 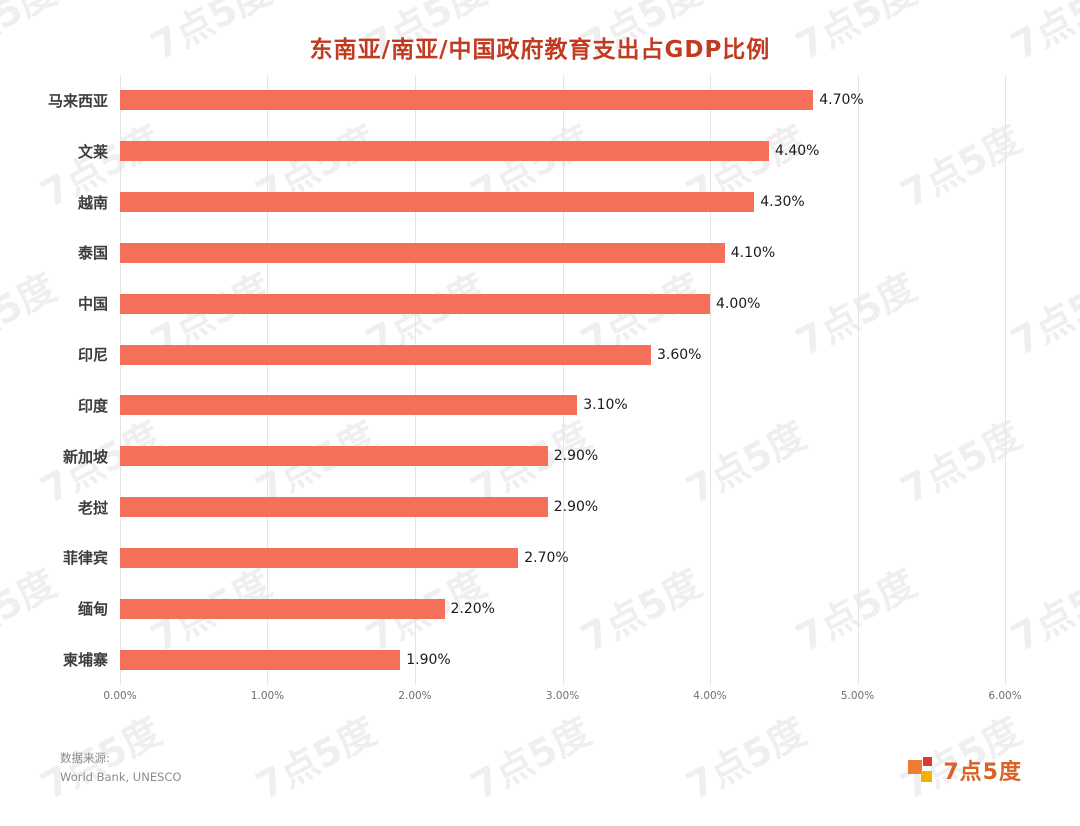 I want to click on chart-title: 东南亚/南亚/中国政府教育支出占GDP比例, so click(x=540, y=50).